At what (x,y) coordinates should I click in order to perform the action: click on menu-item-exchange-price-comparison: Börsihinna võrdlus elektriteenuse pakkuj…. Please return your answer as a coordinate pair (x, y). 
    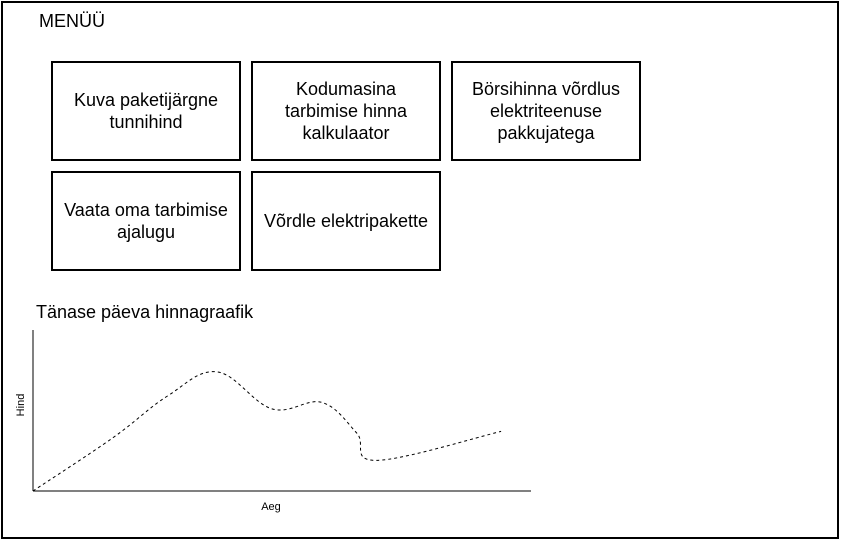
    Looking at the image, I should click on (546, 111).